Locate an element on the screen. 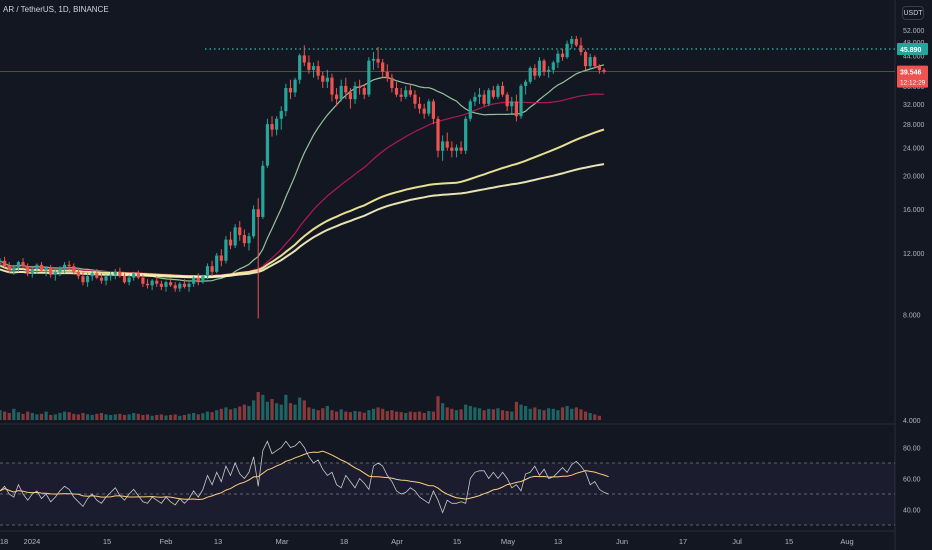 This screenshot has width=932, height=550. time-tick-label: Jun is located at coordinates (622, 541).